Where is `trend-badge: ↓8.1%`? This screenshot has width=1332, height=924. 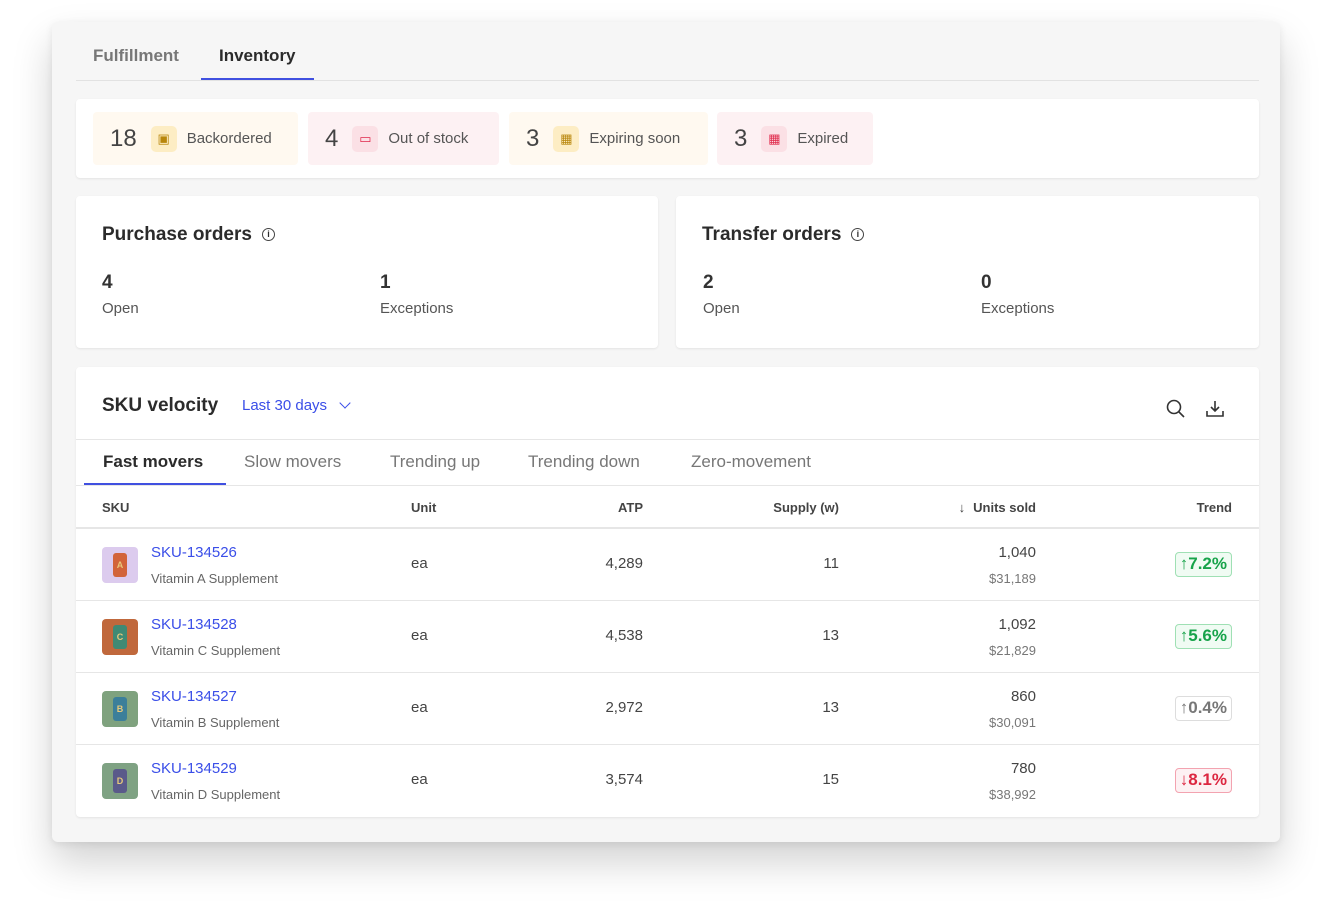
trend-badge: ↓8.1% is located at coordinates (1203, 780).